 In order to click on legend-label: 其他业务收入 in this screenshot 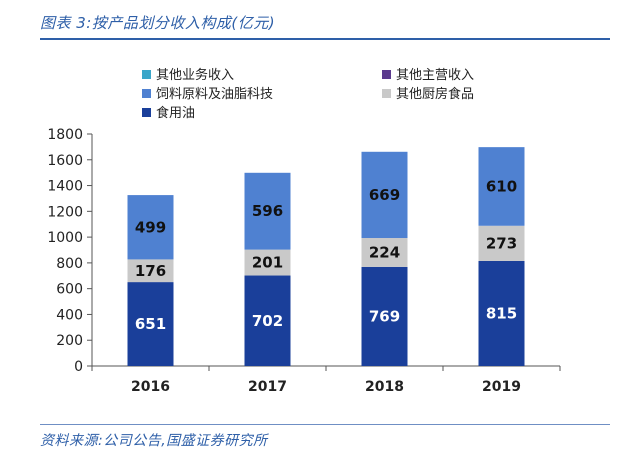, I will do `click(195, 75)`.